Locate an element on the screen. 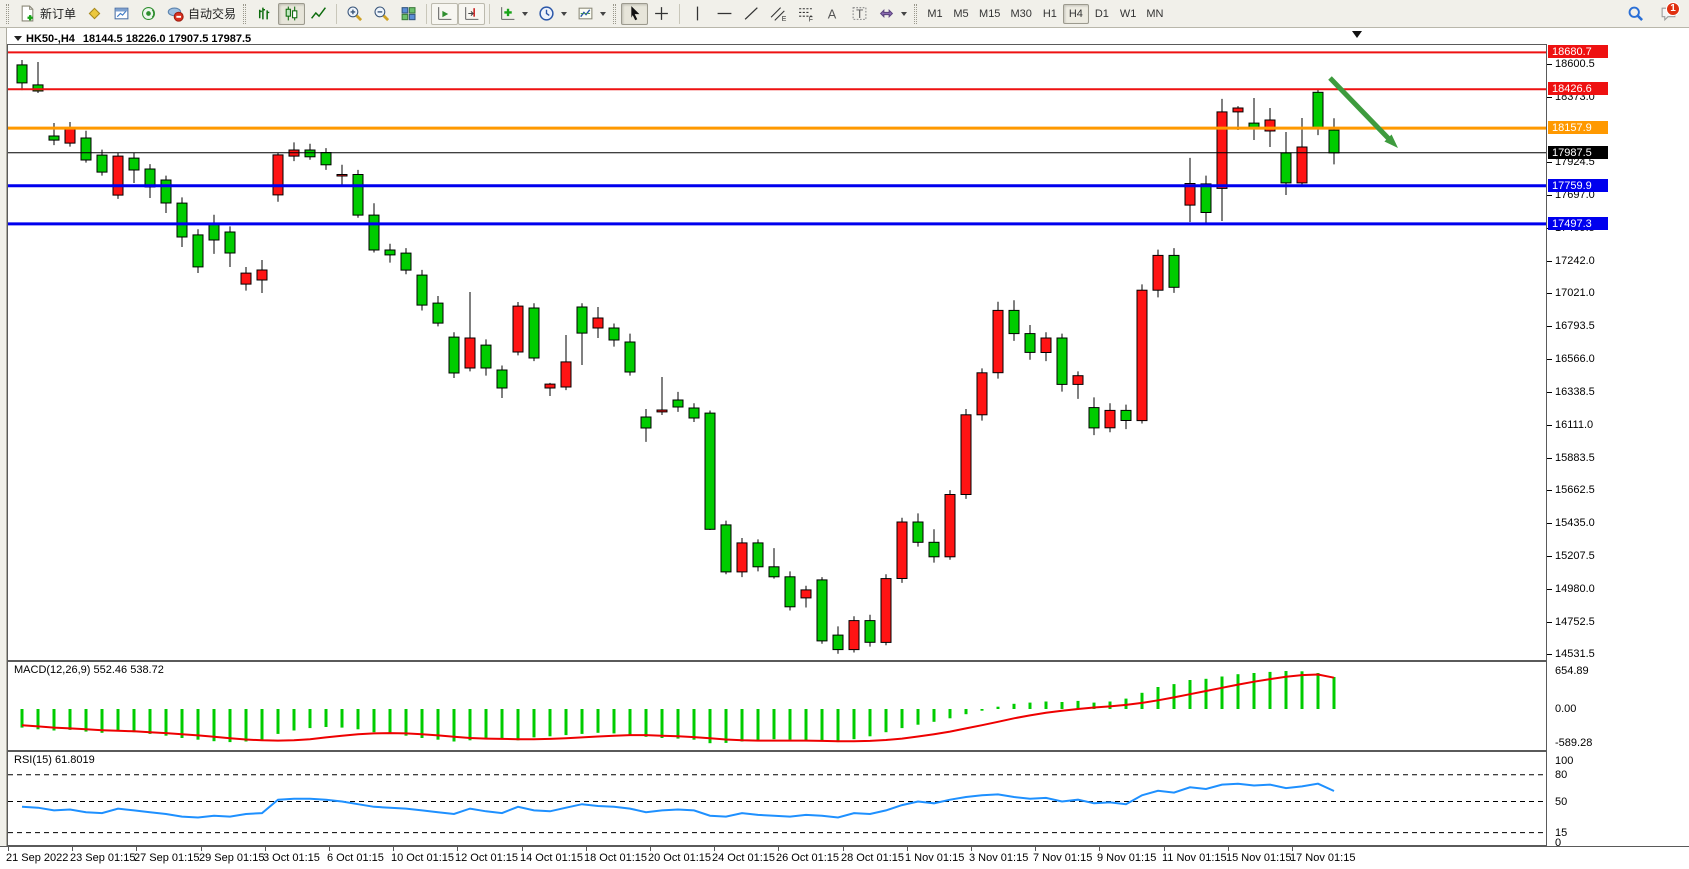 The width and height of the screenshot is (1689, 869). new-order-label: 新订单 is located at coordinates (58, 14).